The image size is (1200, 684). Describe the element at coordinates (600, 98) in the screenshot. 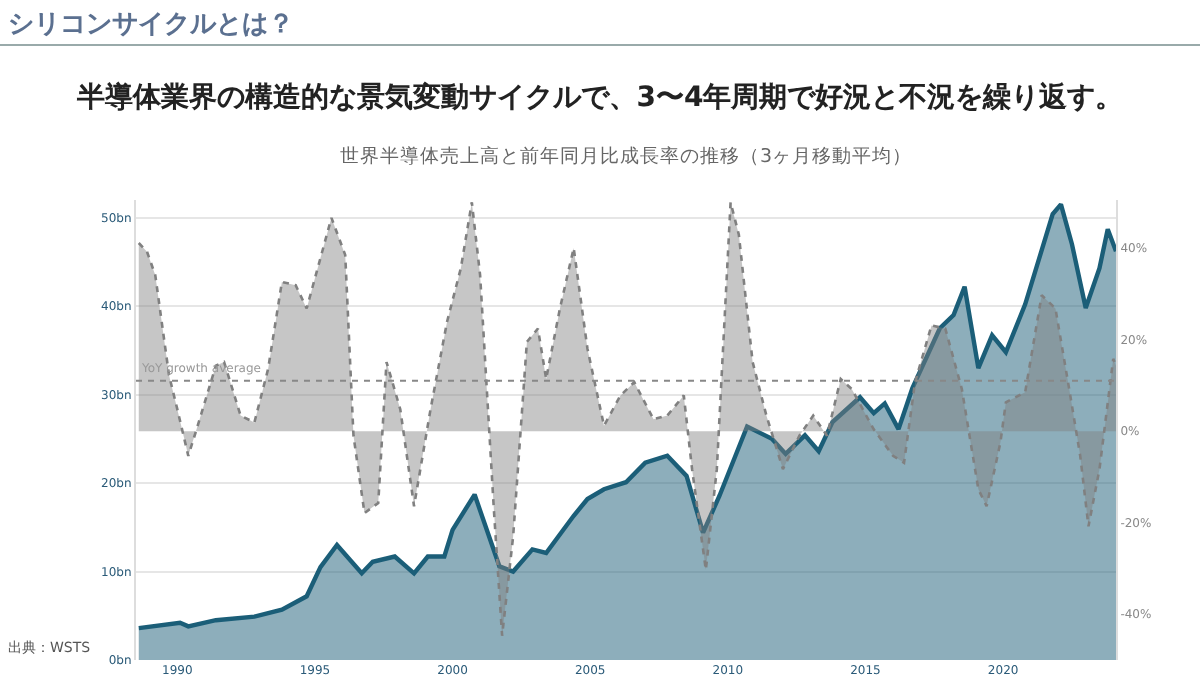

I see `chart-subtitle: 半導体業界の構造的な景気変動サイクルで、3〜4年周期で好況と不況を繰り返す。` at that location.